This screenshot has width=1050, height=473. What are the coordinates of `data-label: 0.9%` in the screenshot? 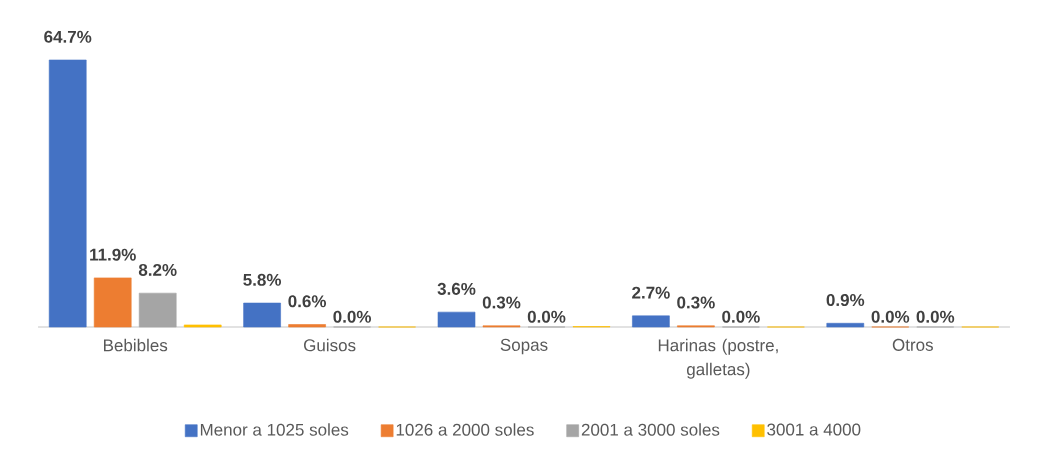 It's located at (845, 300).